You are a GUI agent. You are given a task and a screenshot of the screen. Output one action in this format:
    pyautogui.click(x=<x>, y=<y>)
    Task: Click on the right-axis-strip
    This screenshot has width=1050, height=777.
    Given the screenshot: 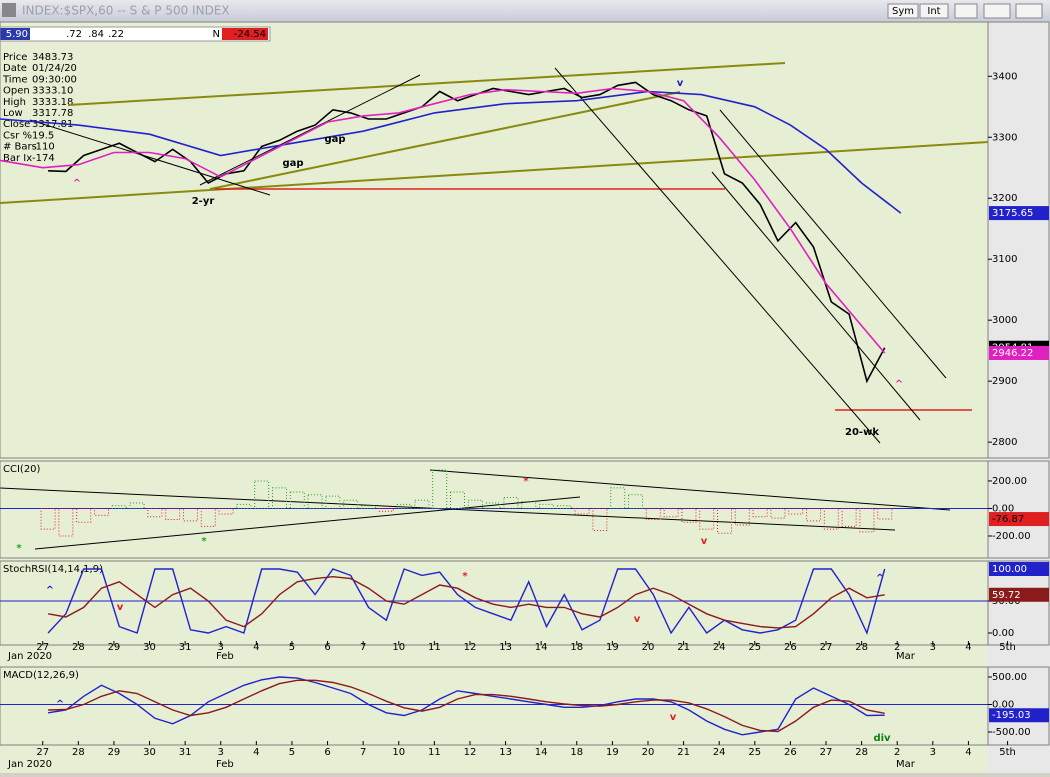 What is the action you would take?
    pyautogui.click(x=1019, y=397)
    